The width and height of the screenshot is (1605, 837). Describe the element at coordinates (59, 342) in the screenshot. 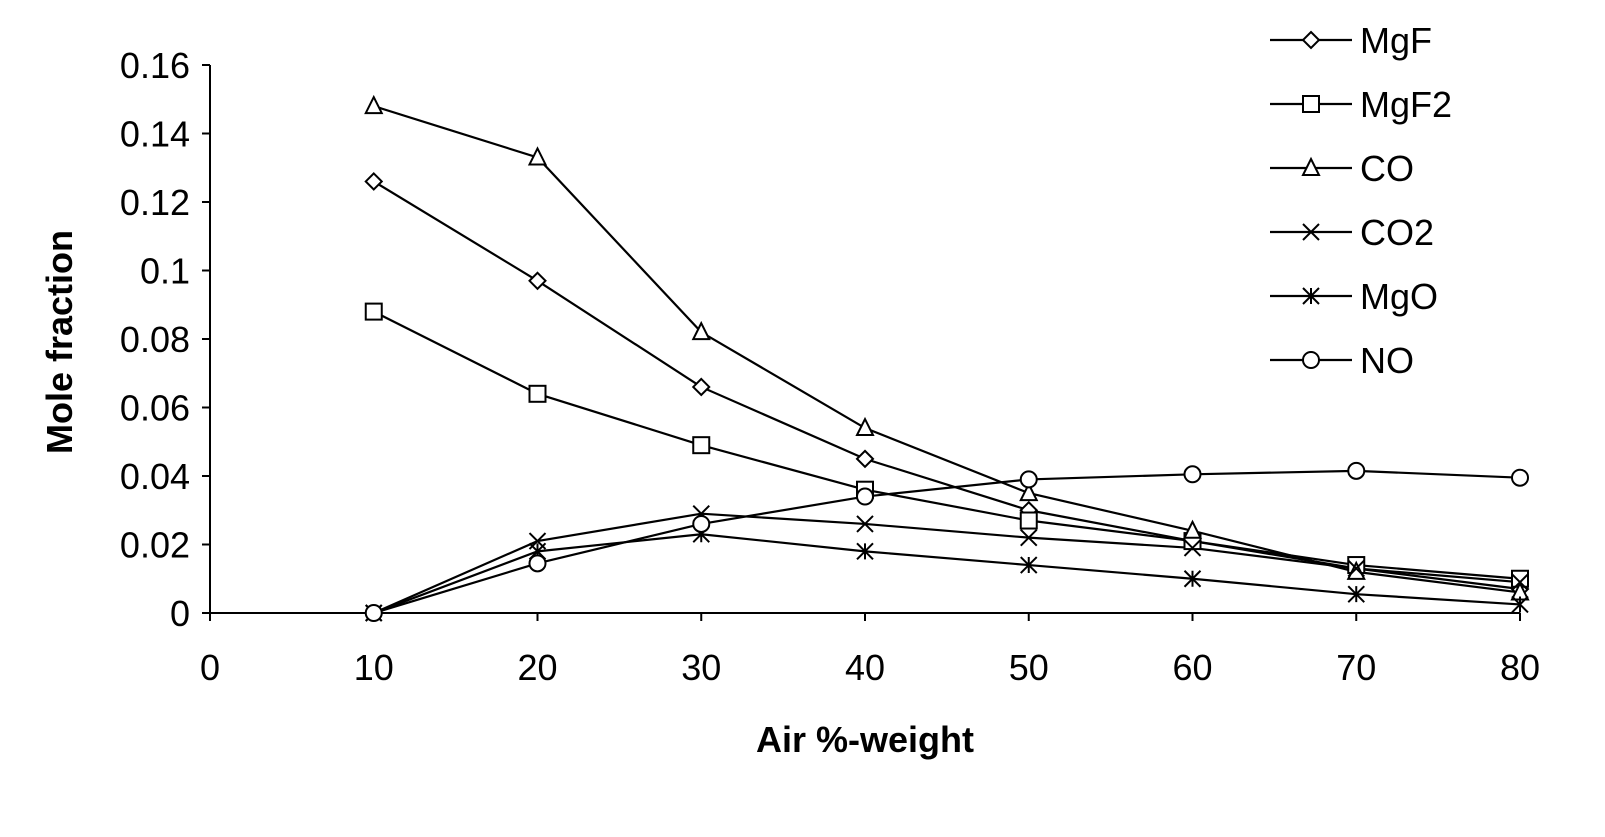

I see `y-axis-title: Mole fraction` at that location.